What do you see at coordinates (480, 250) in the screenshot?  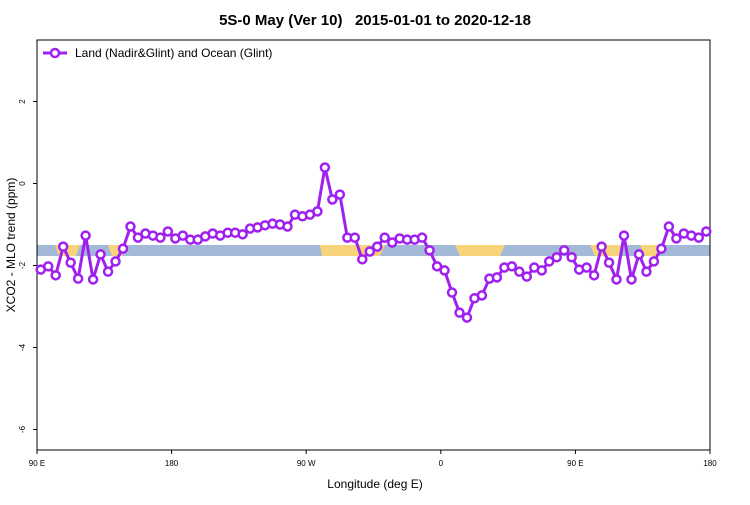 I see `land-patch` at bounding box center [480, 250].